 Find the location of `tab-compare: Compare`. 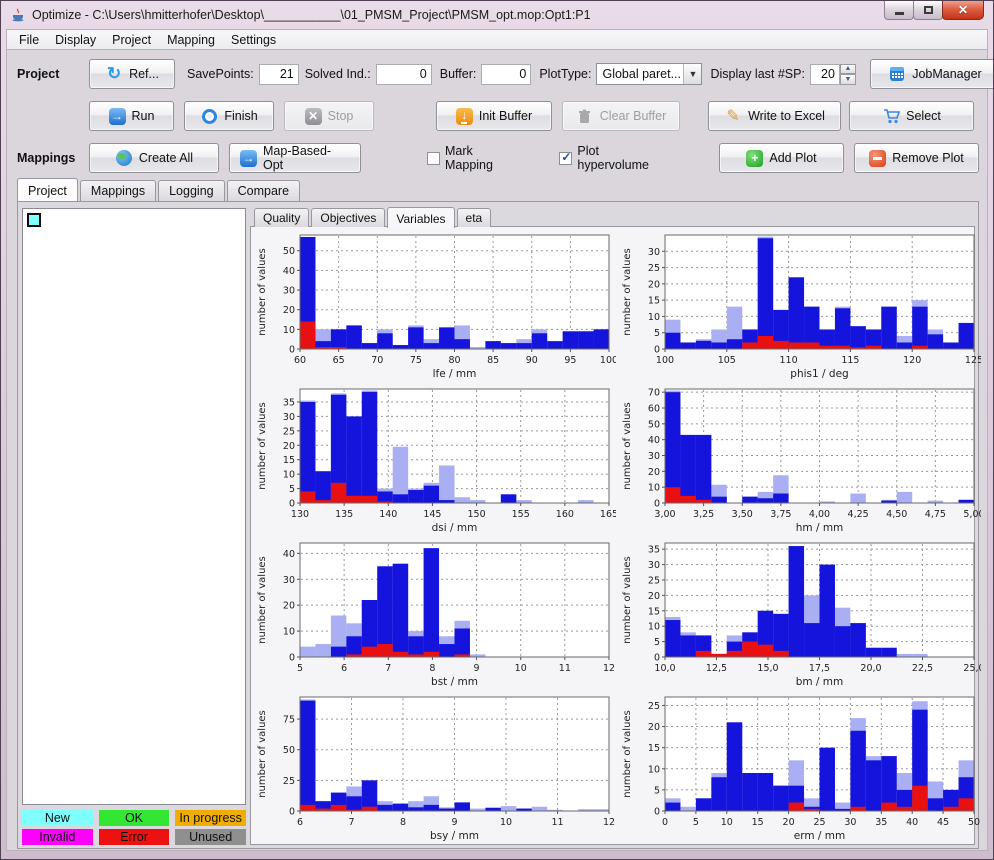

tab-compare: Compare is located at coordinates (263, 190).